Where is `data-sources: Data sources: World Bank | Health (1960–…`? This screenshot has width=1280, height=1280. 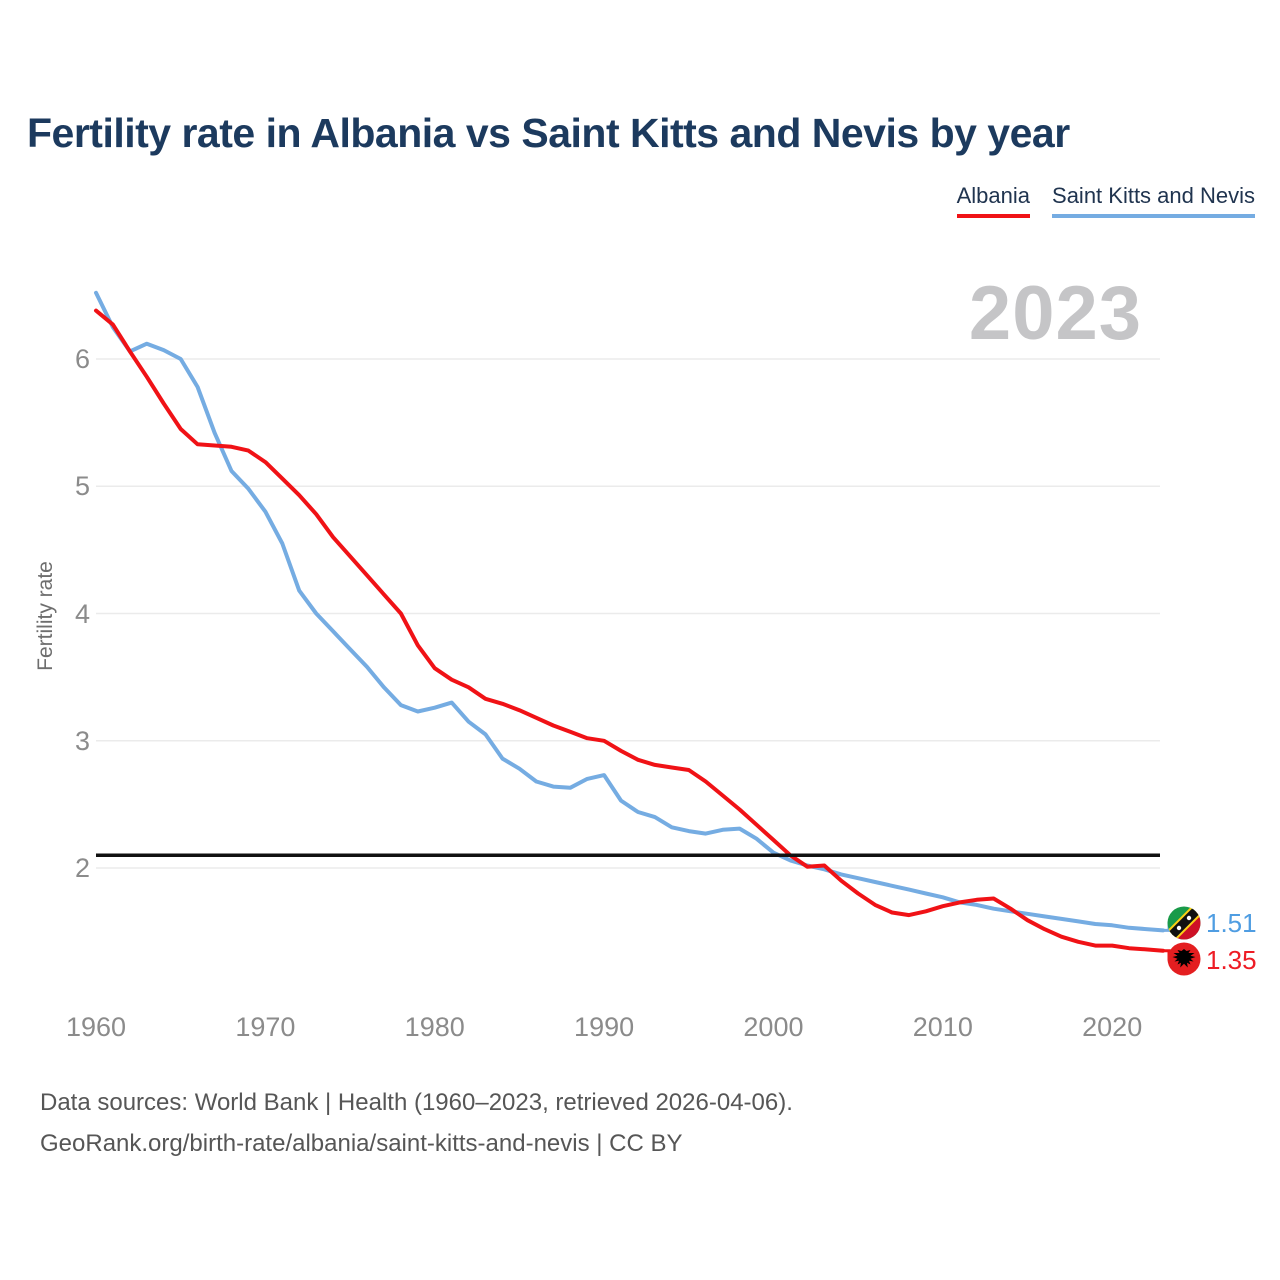
data-sources: Data sources: World Bank | Health (1960–… is located at coordinates (416, 1123).